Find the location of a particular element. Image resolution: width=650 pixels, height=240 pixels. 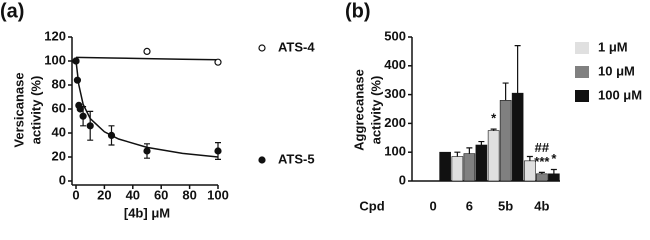

y-tick-label: 300 is located at coordinates (395, 93).